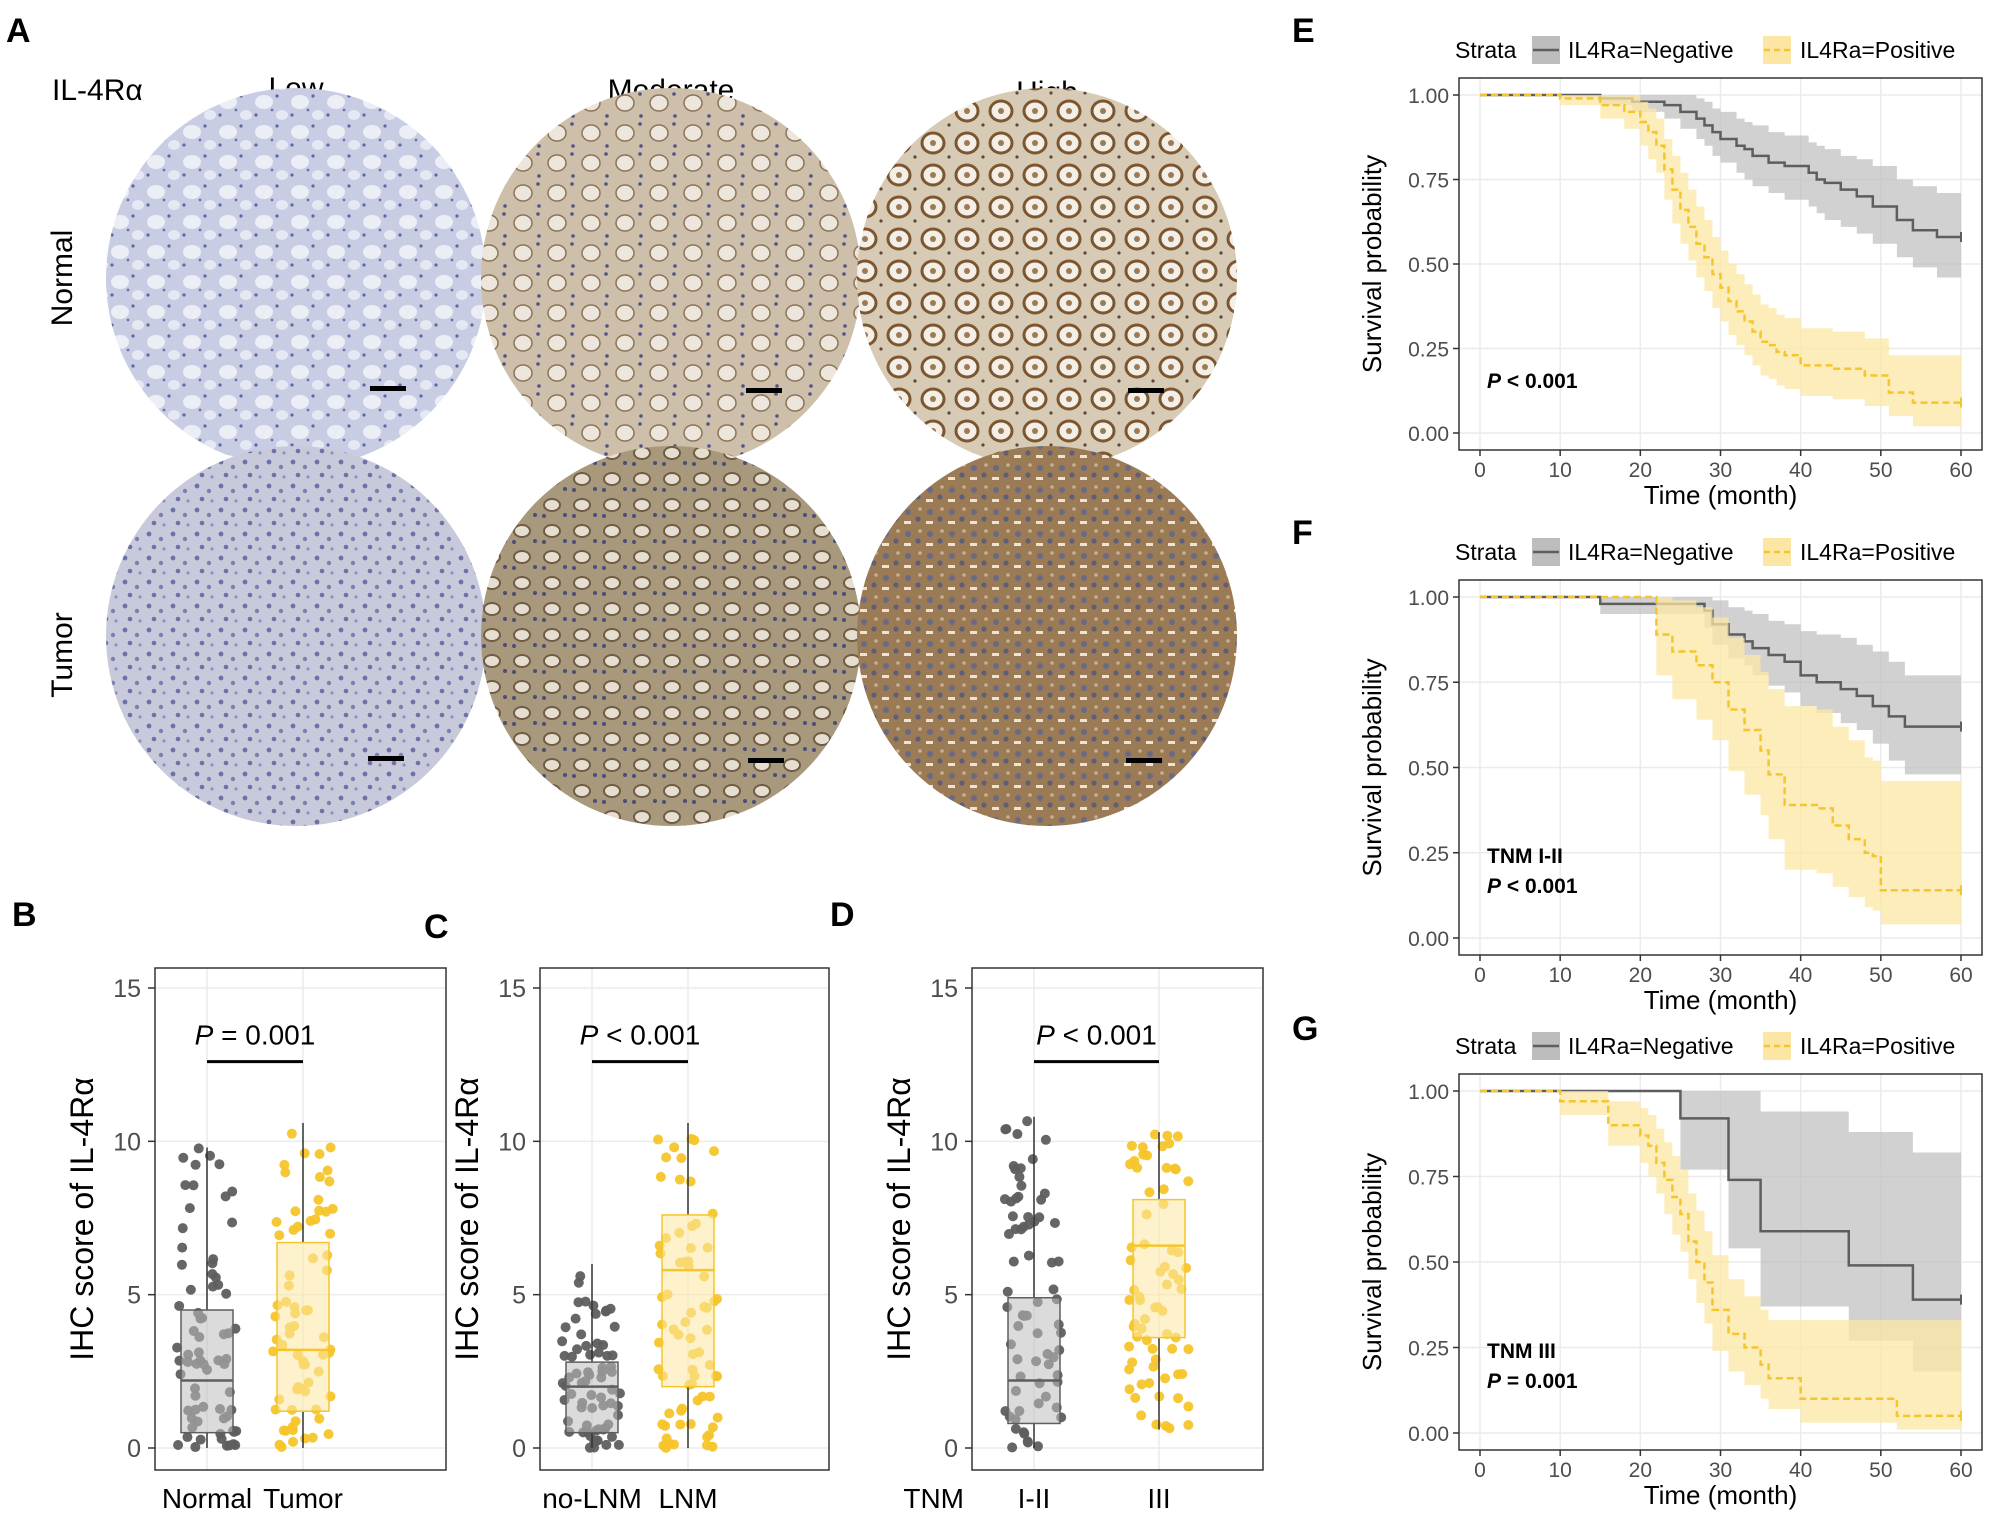 The height and width of the screenshot is (1514, 2007). I want to click on p-value-label: P < 0.001, so click(1096, 1035).